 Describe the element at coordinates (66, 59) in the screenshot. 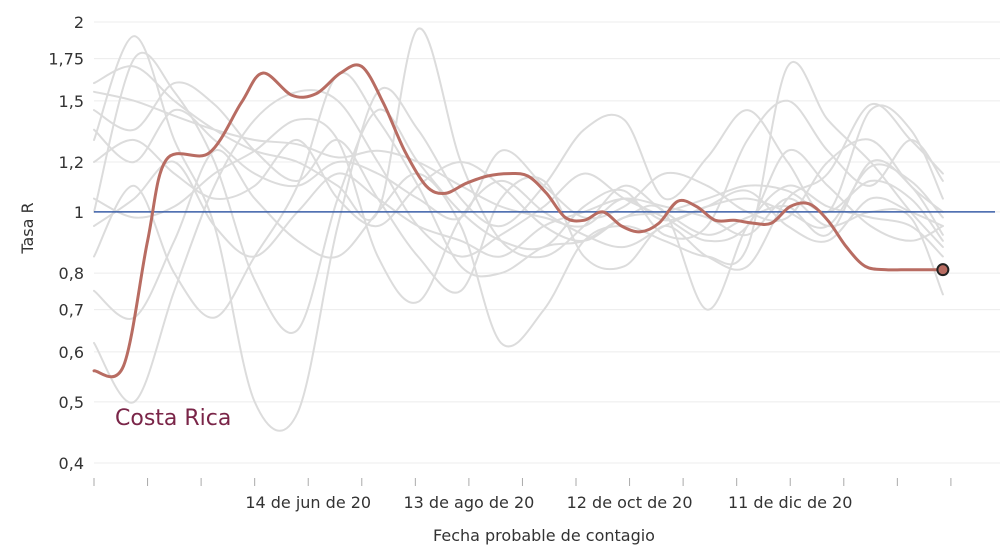

I see `y-tick-label: 1,75` at that location.